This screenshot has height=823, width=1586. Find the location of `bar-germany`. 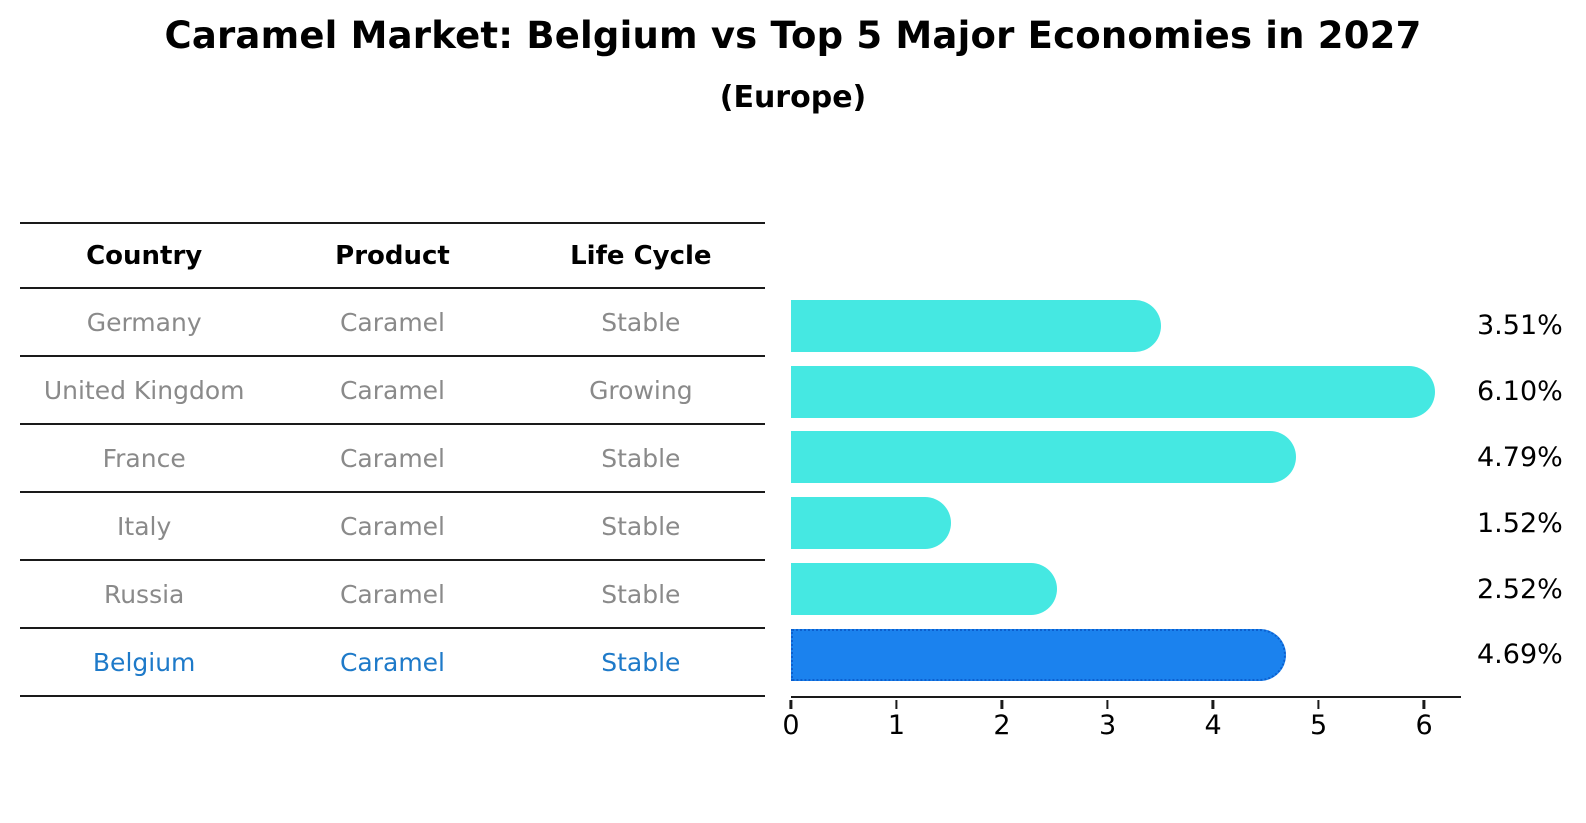

bar-germany is located at coordinates (976, 325).